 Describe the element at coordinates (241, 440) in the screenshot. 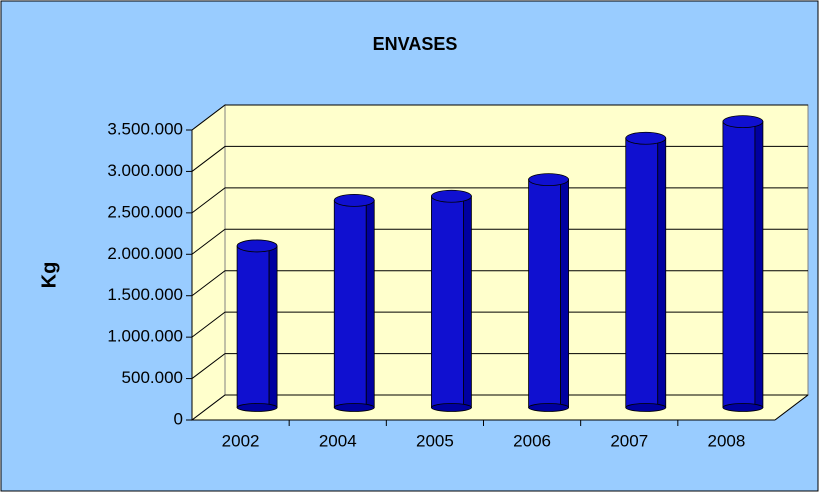

I see `x-tick-label: 2002` at that location.